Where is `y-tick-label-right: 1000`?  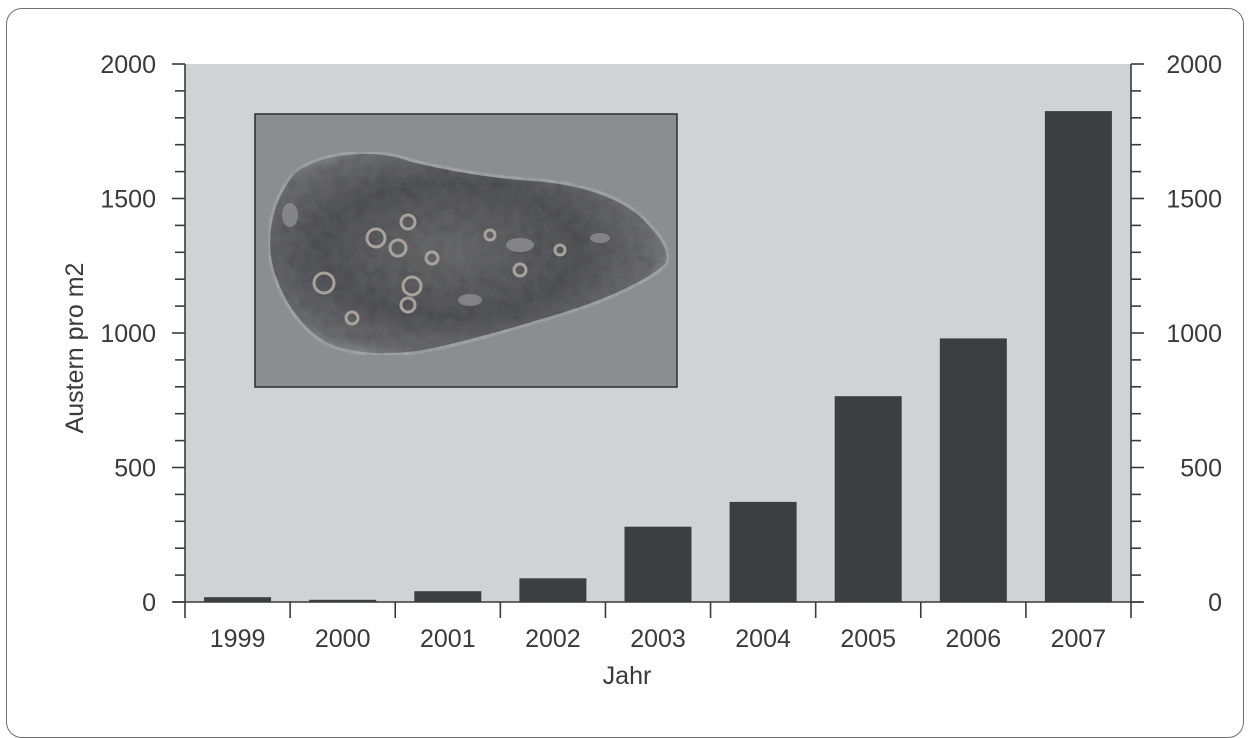
y-tick-label-right: 1000 is located at coordinates (1194, 334).